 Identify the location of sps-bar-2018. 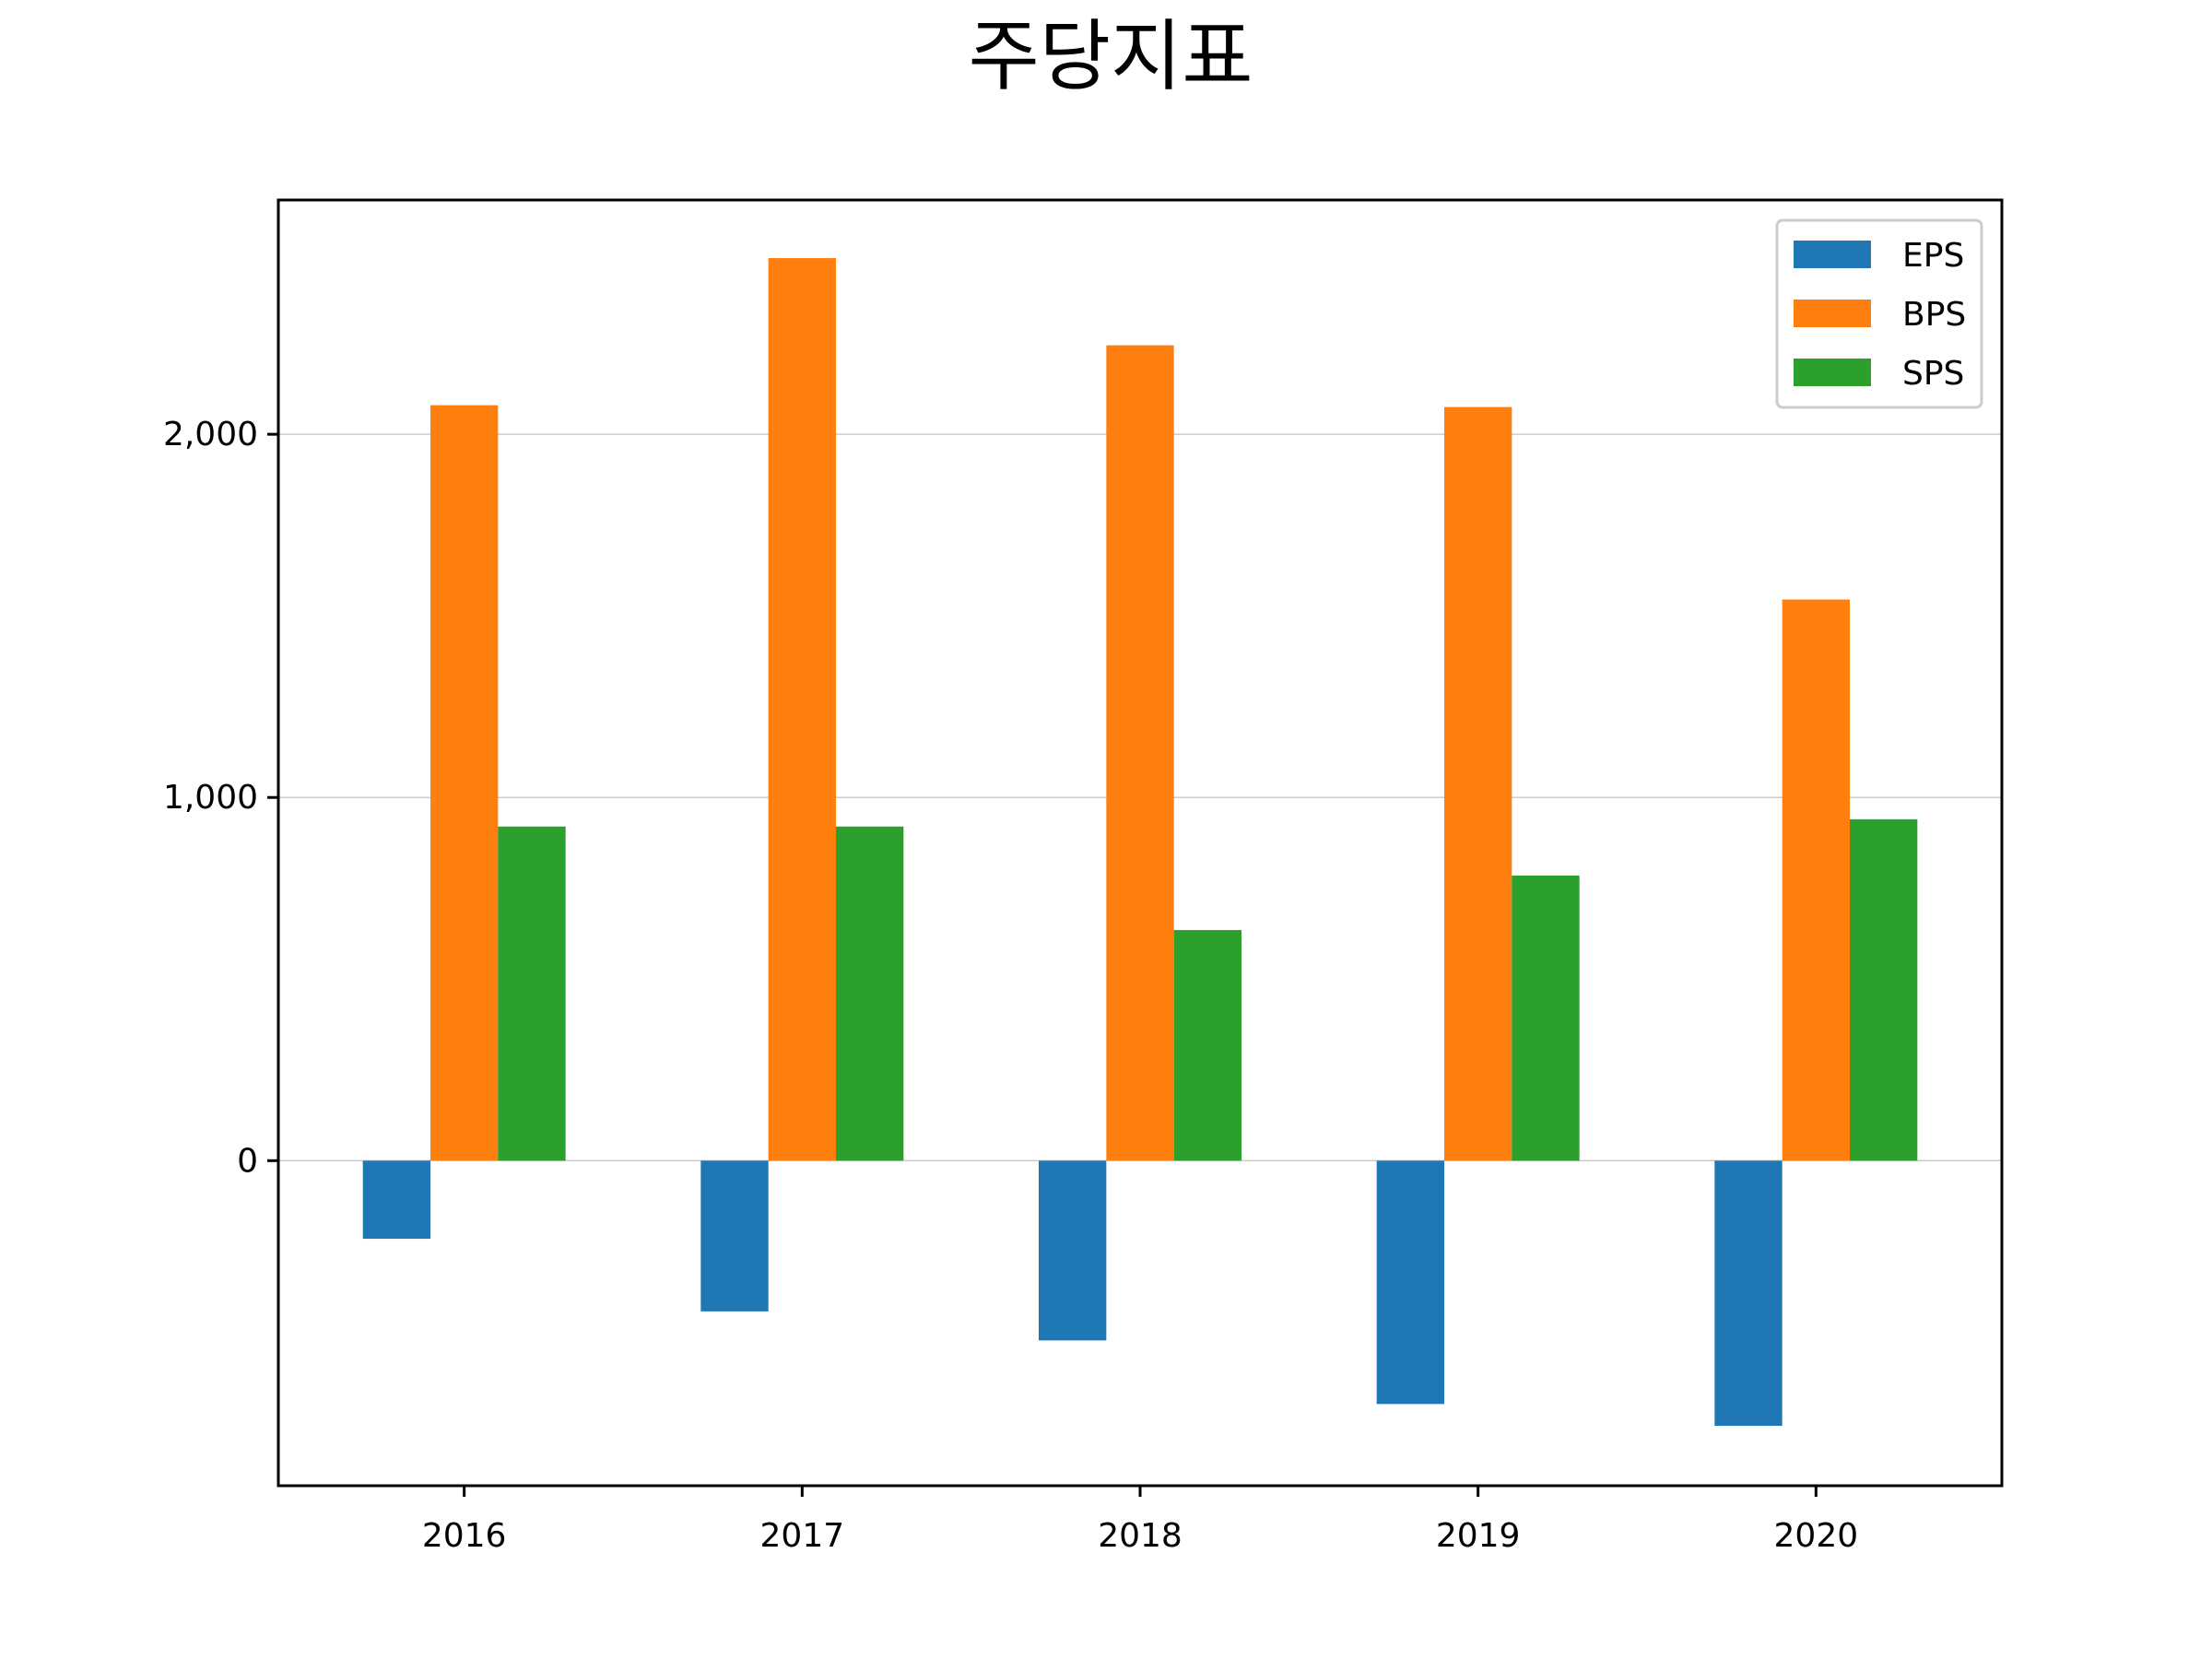
(1207, 1045).